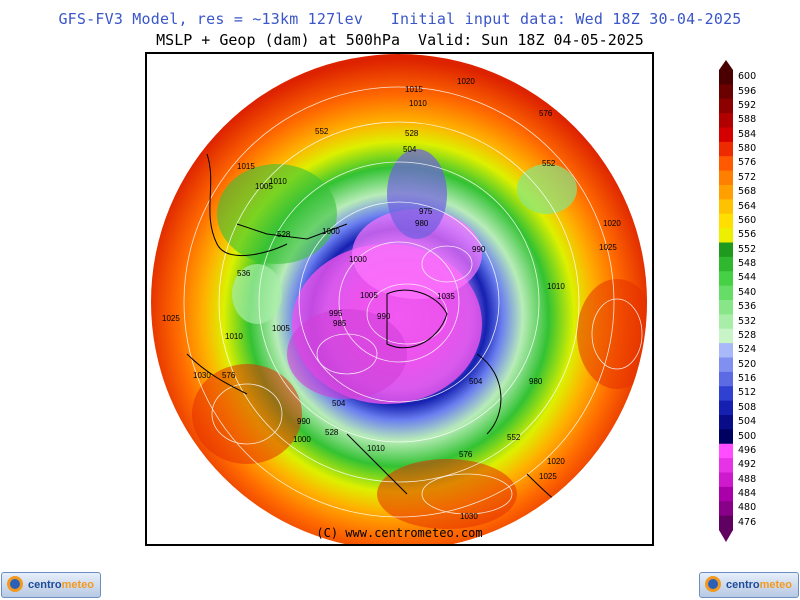  I want to click on label-1010-c: 1010, so click(556, 286).